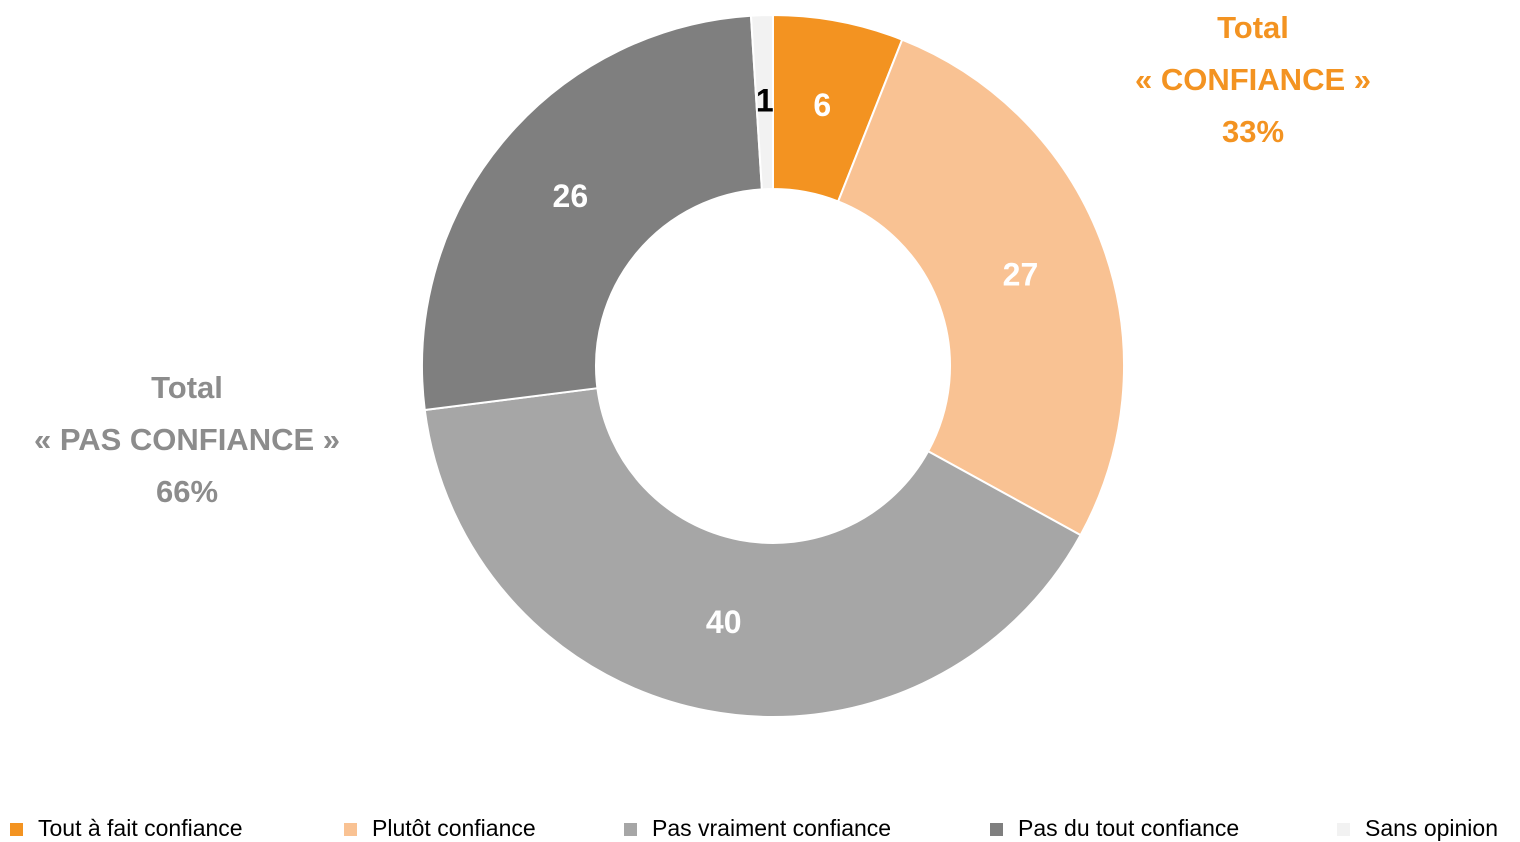  Describe the element at coordinates (187, 439) in the screenshot. I see `annotation: « PAS CONFIANCE »` at that location.